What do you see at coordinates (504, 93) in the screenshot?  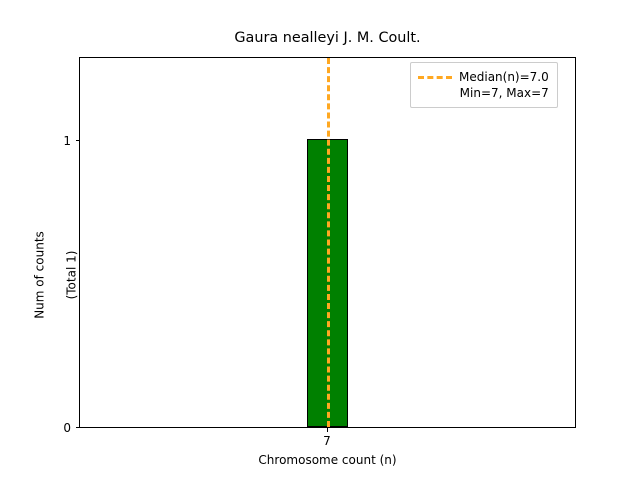 I see `legend-label-minmax: Min=7, Max=7` at bounding box center [504, 93].